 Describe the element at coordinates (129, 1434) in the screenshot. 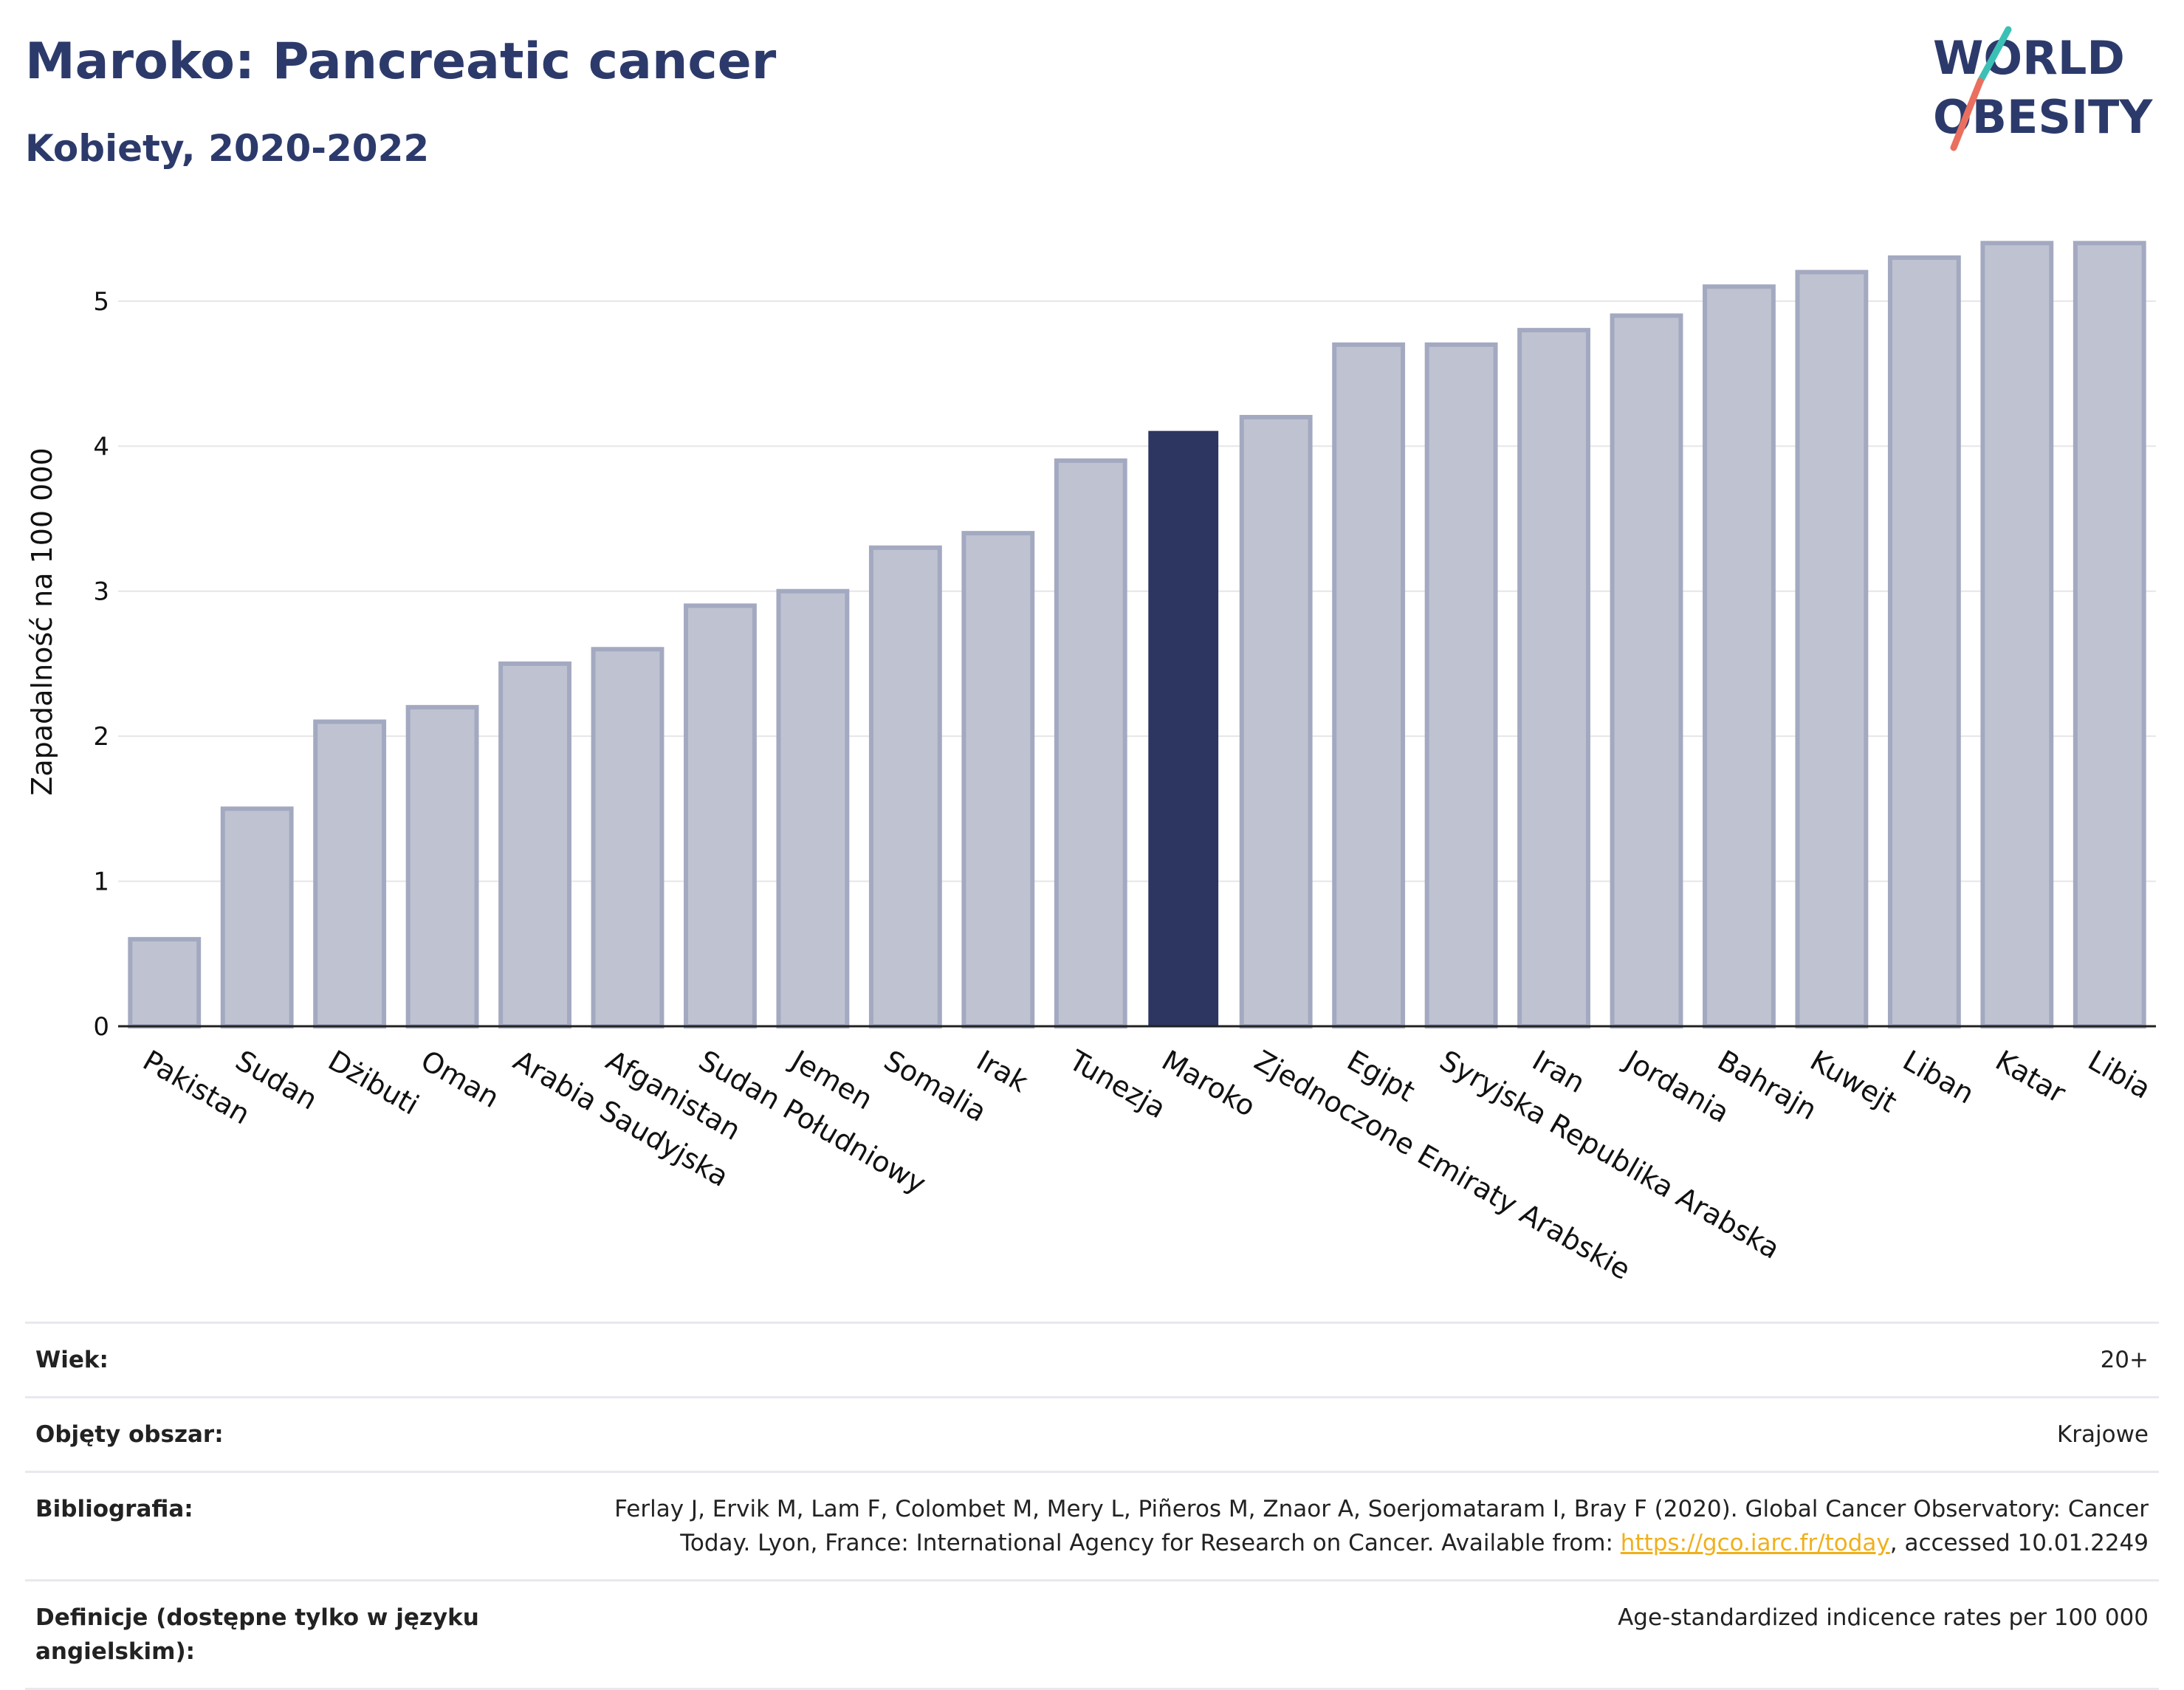

I see `info-label: Objęty obszar:` at that location.